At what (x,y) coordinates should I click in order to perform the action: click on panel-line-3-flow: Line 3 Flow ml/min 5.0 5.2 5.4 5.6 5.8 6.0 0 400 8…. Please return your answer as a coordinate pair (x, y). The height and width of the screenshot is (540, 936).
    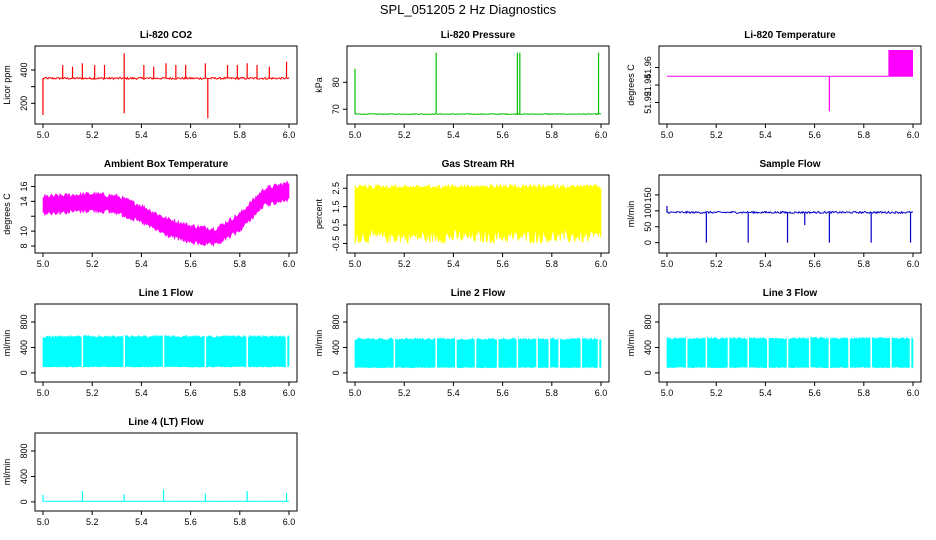
    Looking at the image, I should click on (774, 343).